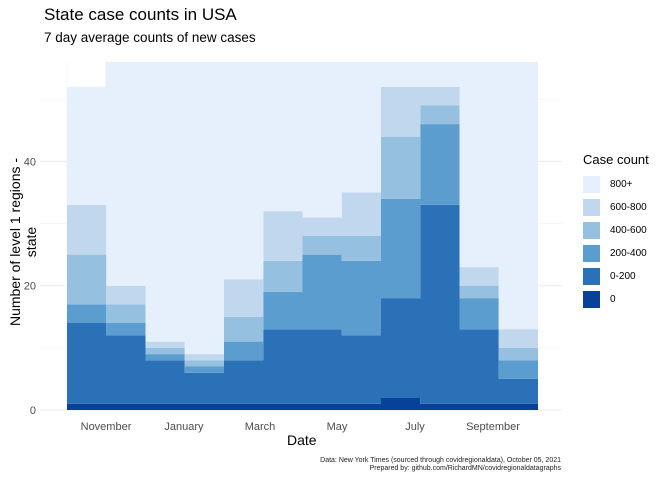 This screenshot has width=672, height=480. Describe the element at coordinates (415, 427) in the screenshot. I see `x-tick-label: July` at that location.